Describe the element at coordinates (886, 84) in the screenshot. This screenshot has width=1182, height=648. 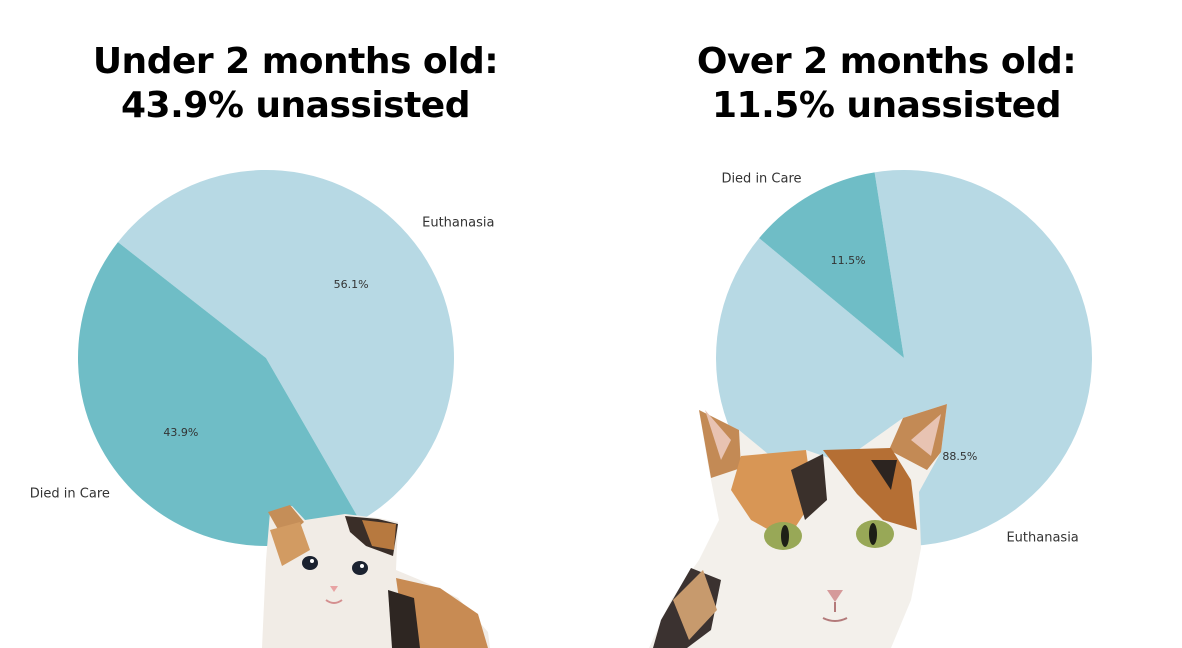
I see `chart-title: Over 2 months old: 11.5% unassisted` at that location.